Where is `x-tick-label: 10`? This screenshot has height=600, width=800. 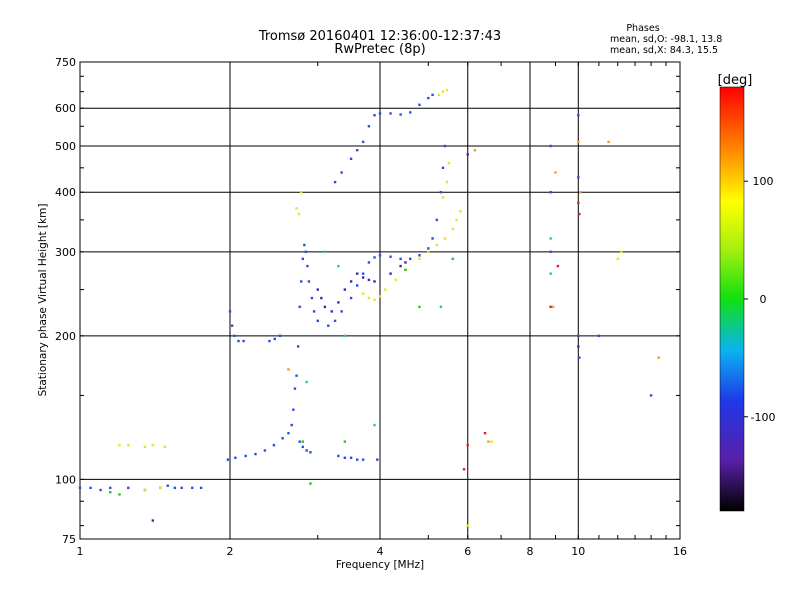
x-tick-label: 10 is located at coordinates (578, 551).